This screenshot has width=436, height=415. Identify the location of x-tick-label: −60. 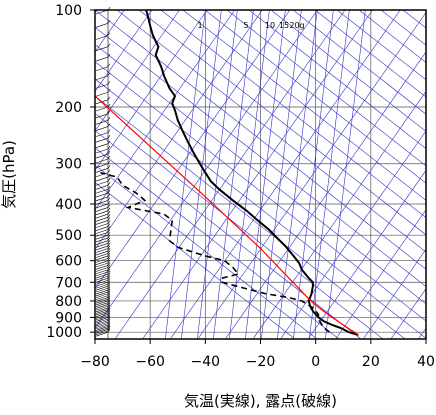
(150, 362).